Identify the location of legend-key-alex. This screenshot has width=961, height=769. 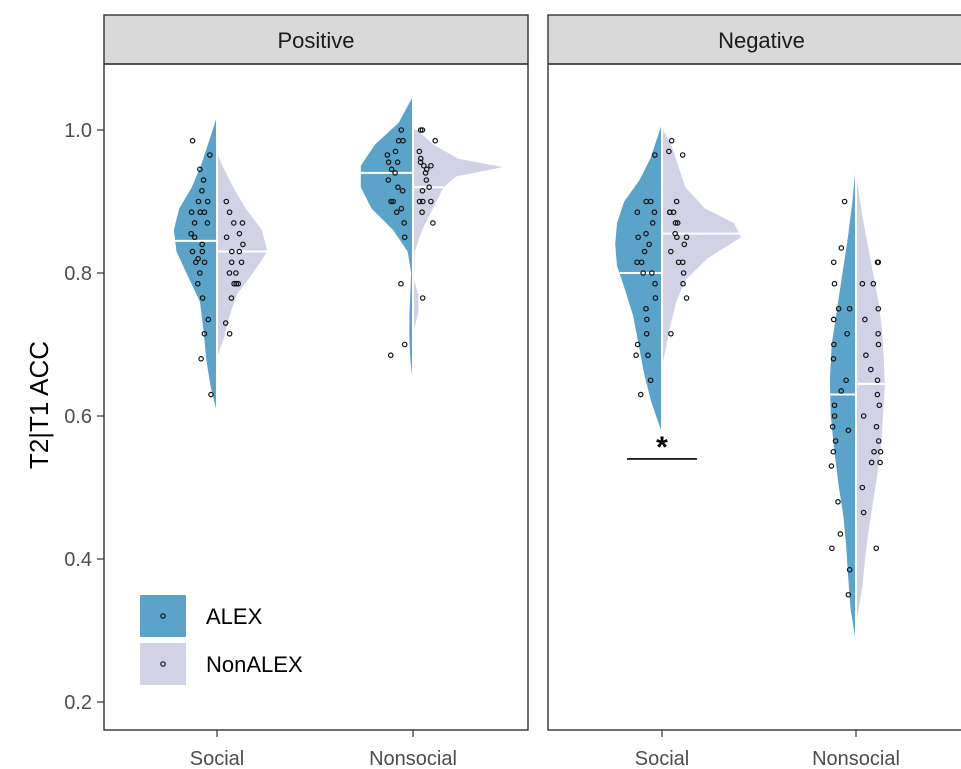
(163, 616).